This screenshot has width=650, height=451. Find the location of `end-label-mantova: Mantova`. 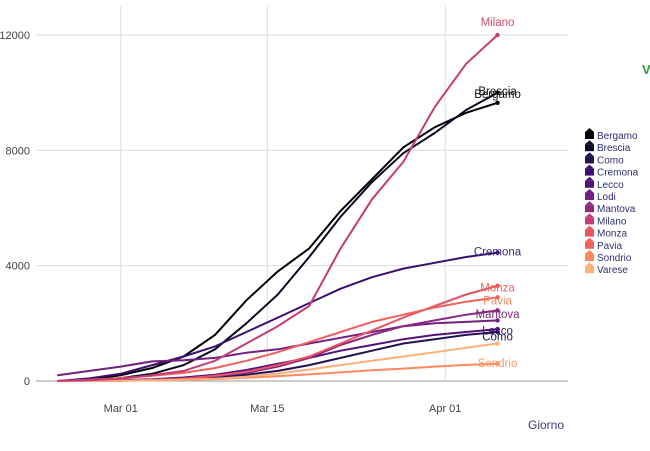

end-label-mantova: Mantova is located at coordinates (497, 315).